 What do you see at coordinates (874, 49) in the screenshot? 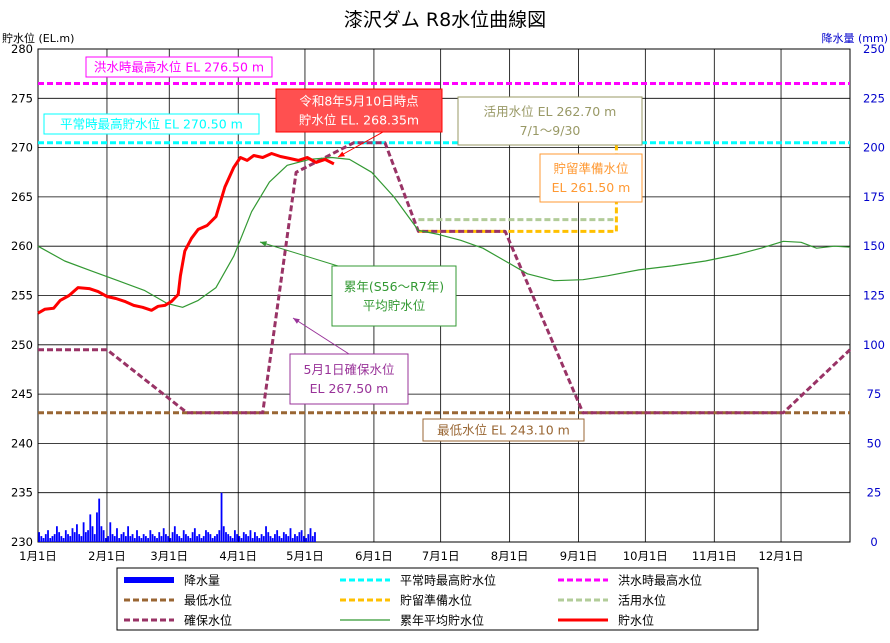
I see `y-tick-label-right: 250` at bounding box center [874, 49].